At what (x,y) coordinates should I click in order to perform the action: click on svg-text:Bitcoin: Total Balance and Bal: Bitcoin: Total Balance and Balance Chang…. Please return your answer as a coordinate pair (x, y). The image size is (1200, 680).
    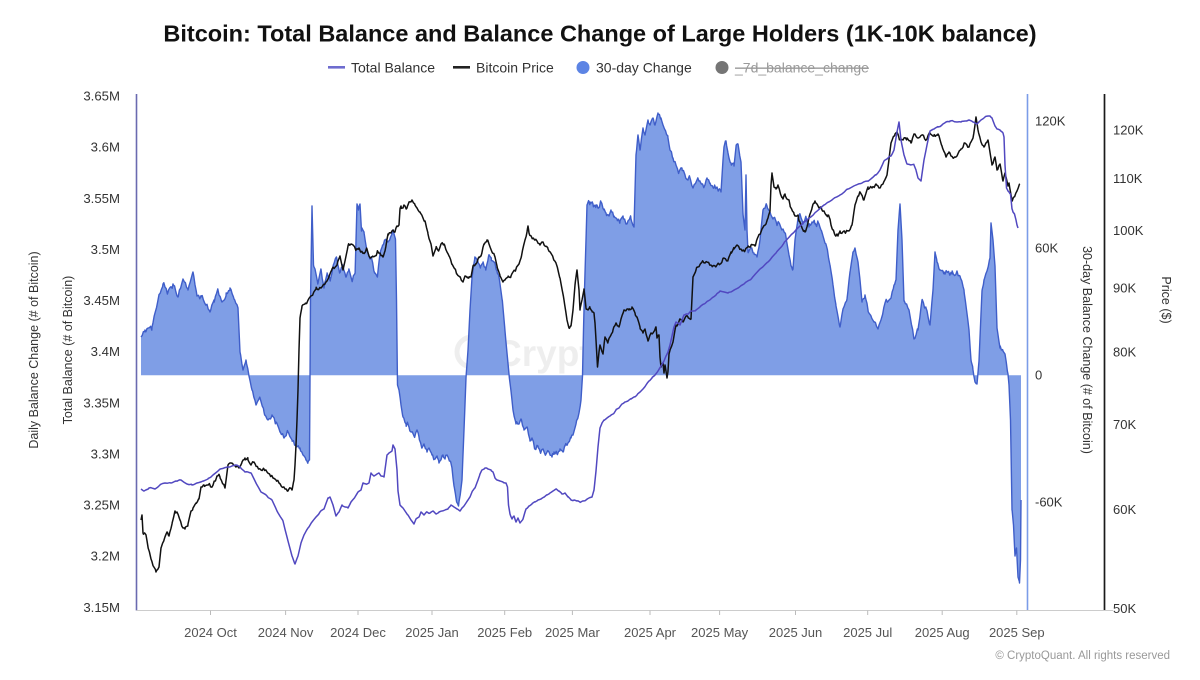
    Looking at the image, I should click on (599, 34).